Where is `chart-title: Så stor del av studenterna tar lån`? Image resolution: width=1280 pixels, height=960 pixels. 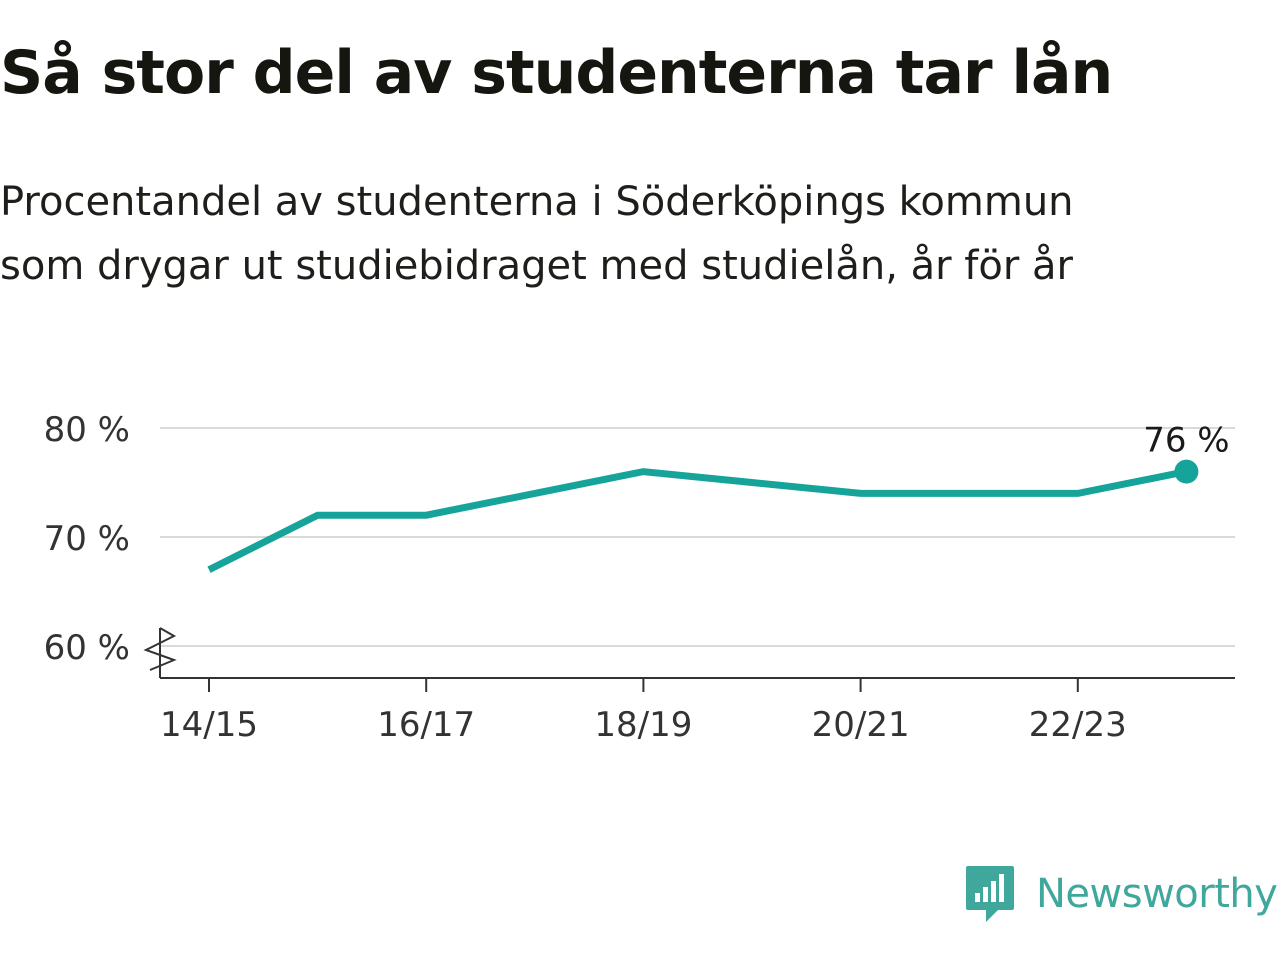 chart-title: Så stor del av studenterna tar lån is located at coordinates (556, 73).